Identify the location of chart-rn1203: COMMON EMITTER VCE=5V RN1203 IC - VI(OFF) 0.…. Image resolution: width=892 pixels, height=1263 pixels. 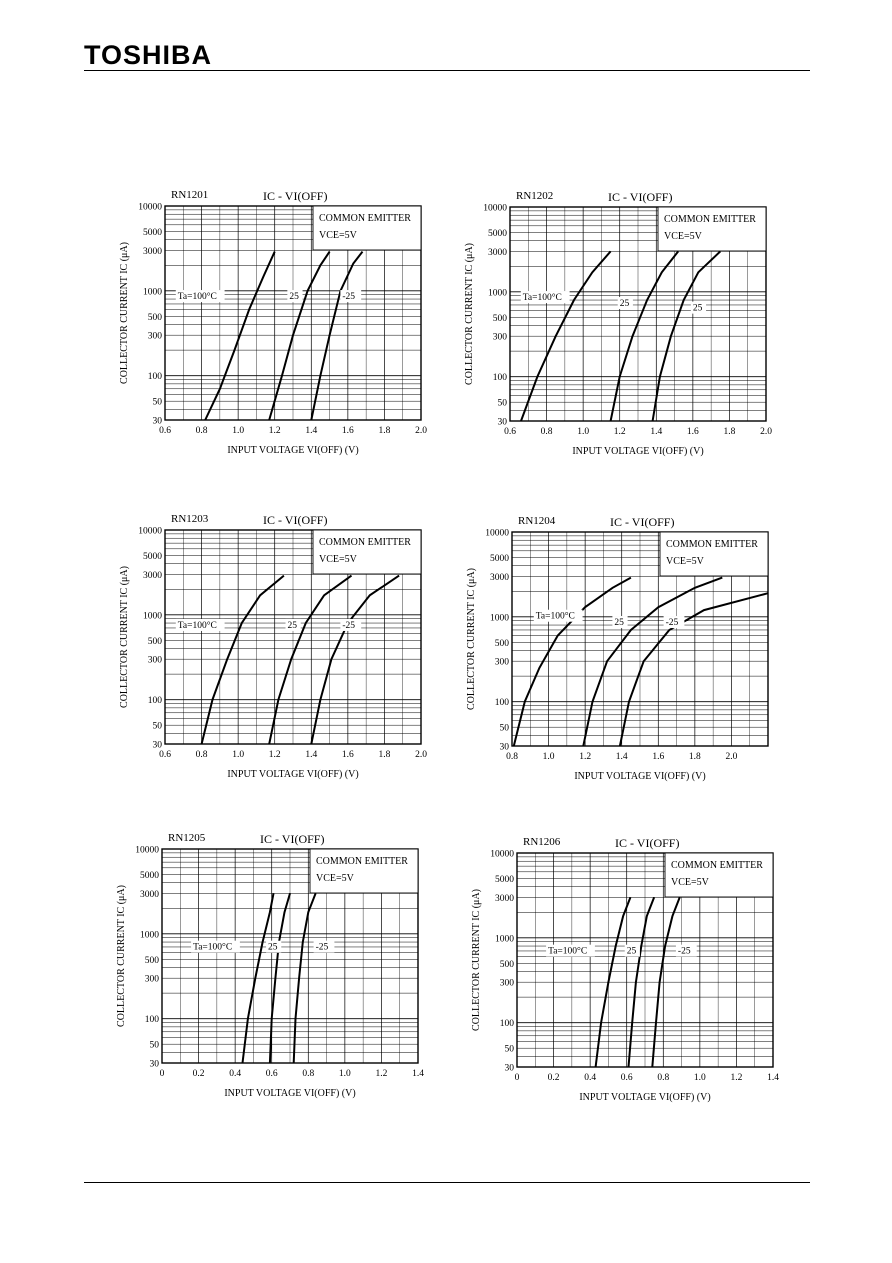
(298, 655).